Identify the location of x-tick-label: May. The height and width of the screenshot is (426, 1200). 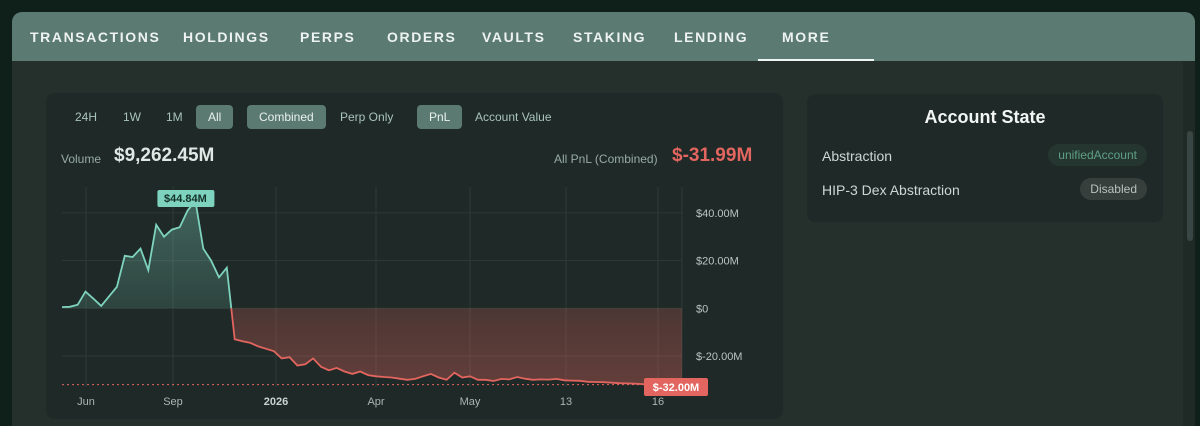
(470, 402).